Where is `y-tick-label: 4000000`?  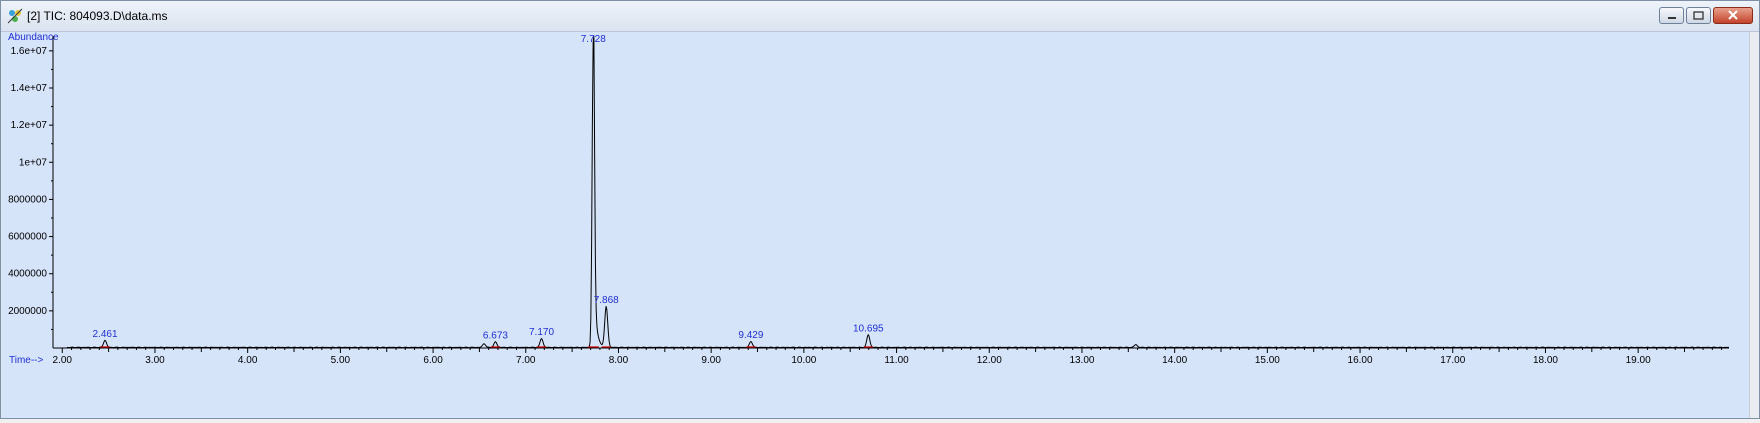 y-tick-label: 4000000 is located at coordinates (27, 274).